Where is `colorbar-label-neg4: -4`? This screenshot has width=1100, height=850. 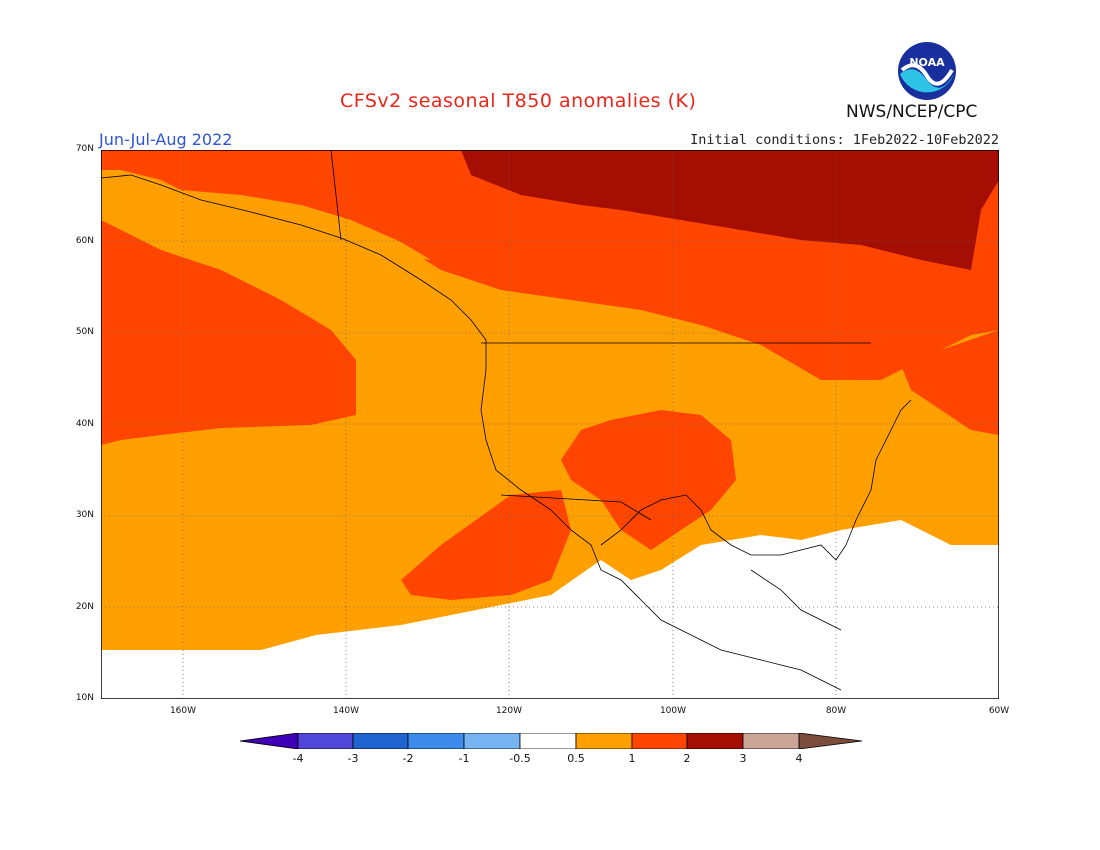
colorbar-label-neg4: -4 is located at coordinates (298, 758).